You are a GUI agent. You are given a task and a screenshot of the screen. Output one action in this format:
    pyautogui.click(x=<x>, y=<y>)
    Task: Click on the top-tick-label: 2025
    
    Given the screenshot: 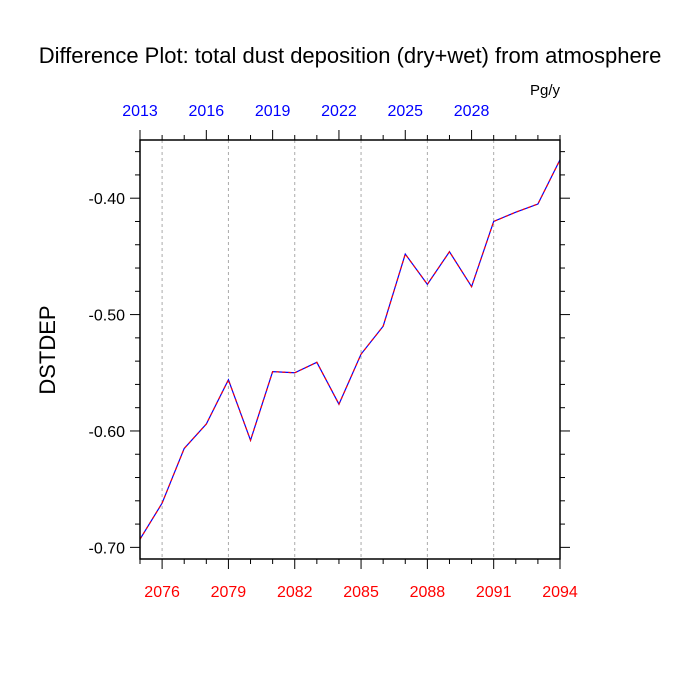 What is the action you would take?
    pyautogui.click(x=405, y=111)
    